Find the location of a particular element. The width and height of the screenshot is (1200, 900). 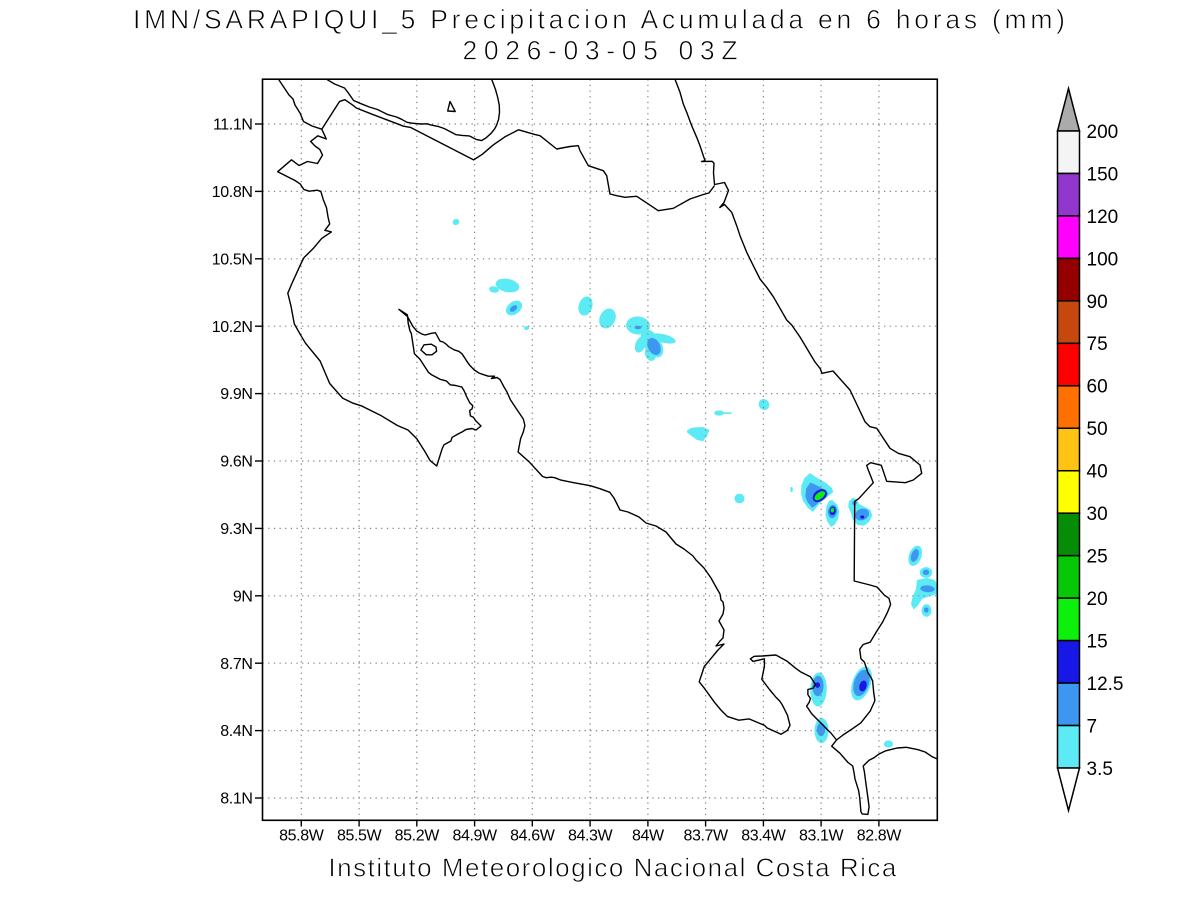

svg-text: 9.9N is located at coordinates (236, 394).